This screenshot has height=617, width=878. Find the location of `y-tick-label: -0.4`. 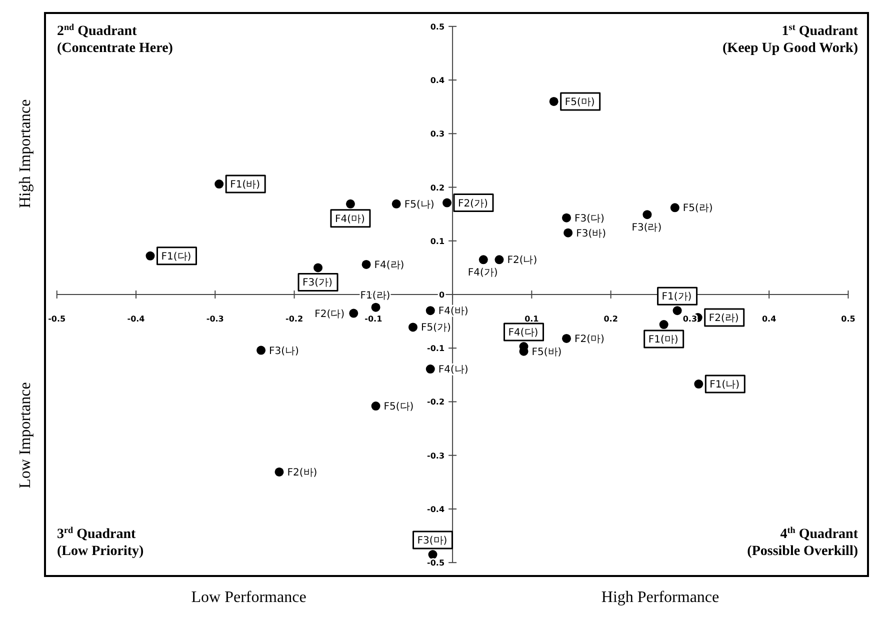

y-tick-label: -0.4 is located at coordinates (436, 509).